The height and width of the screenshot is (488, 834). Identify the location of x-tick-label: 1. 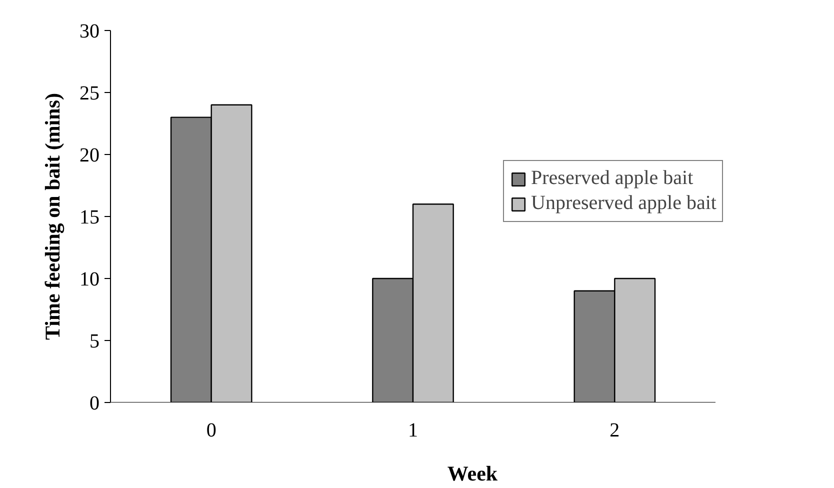
(413, 431).